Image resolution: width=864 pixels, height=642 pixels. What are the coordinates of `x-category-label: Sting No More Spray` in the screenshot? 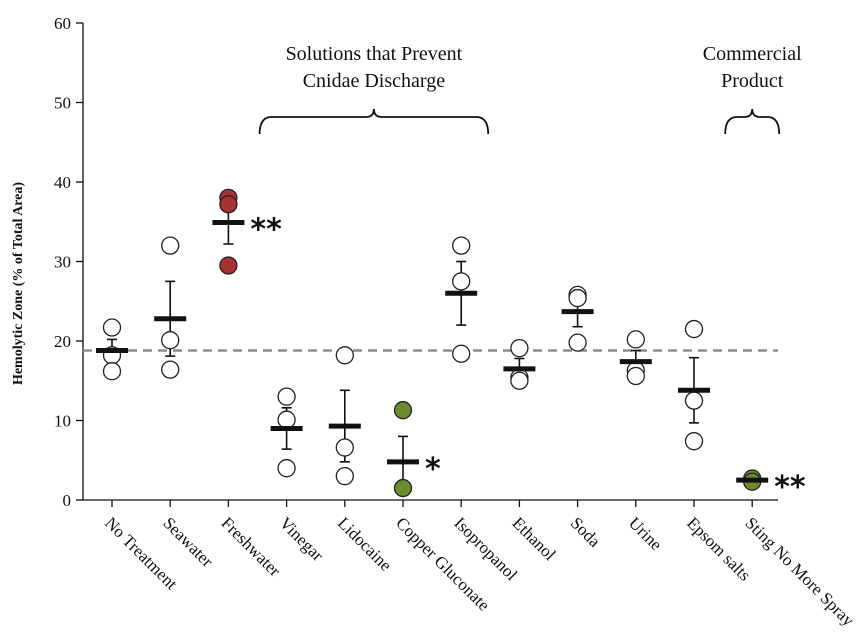 It's located at (799, 571).